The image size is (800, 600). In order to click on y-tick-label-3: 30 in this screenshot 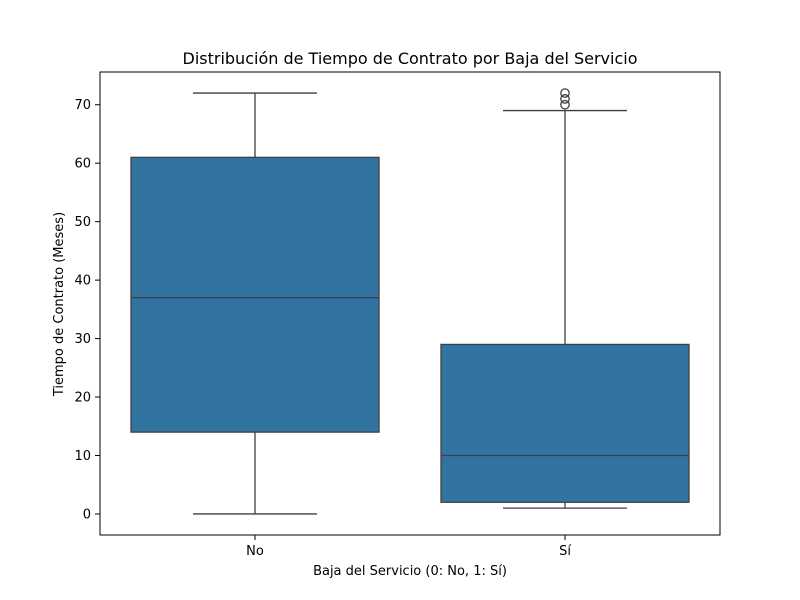, I will do `click(82, 339)`.